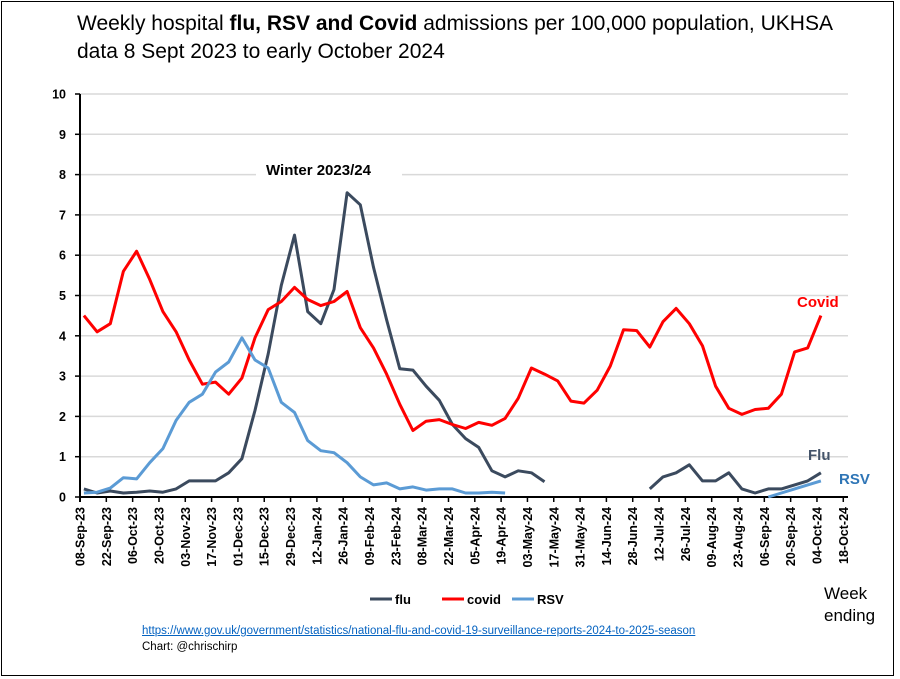 The height and width of the screenshot is (679, 900). I want to click on x-tick-label: 06-Oct-23, so click(133, 535).